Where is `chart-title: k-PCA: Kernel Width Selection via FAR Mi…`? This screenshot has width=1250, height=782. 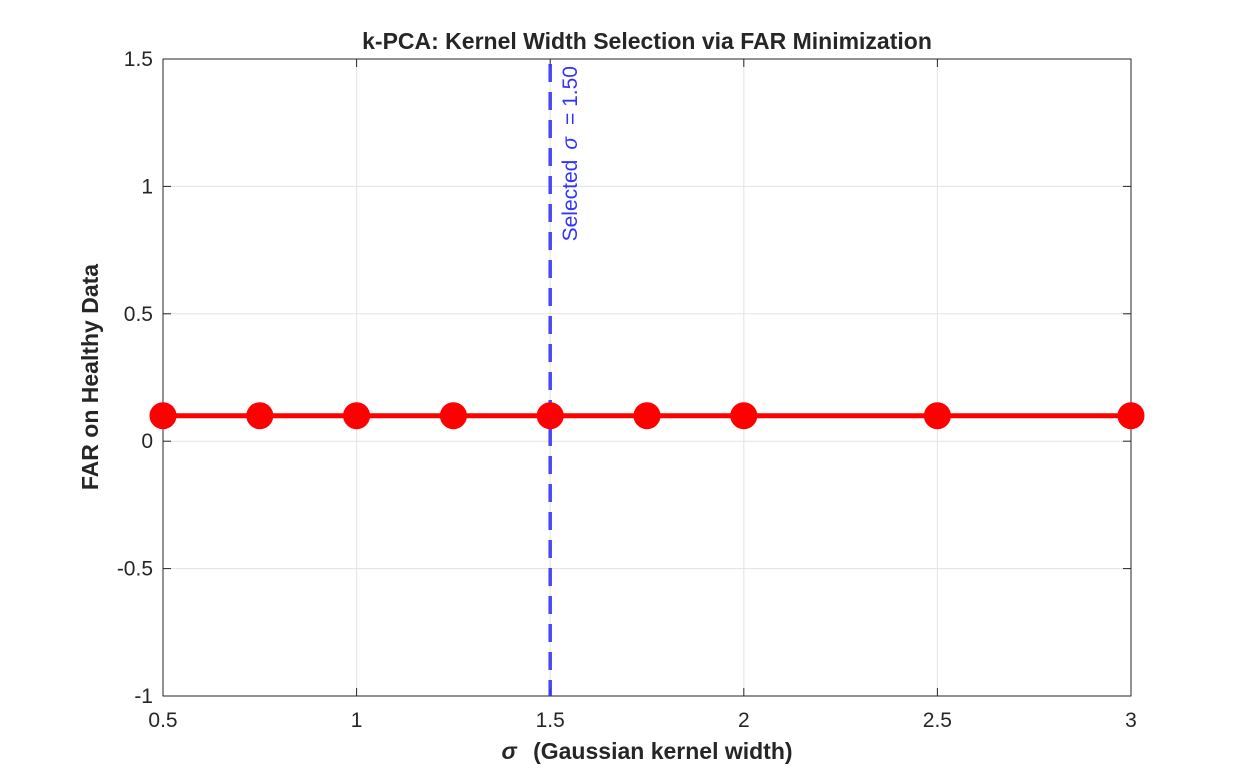 chart-title: k-PCA: Kernel Width Selection via FAR Mi… is located at coordinates (647, 41).